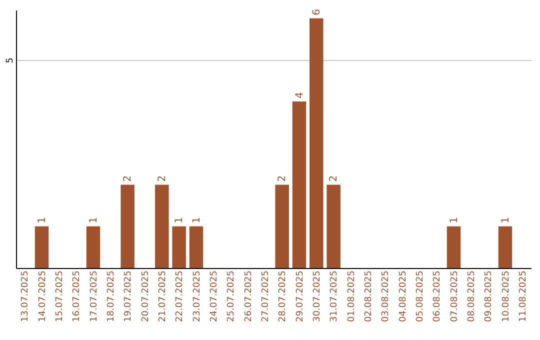 The image size is (540, 340). I want to click on x-tick-label: 20.07.2025, so click(145, 296).